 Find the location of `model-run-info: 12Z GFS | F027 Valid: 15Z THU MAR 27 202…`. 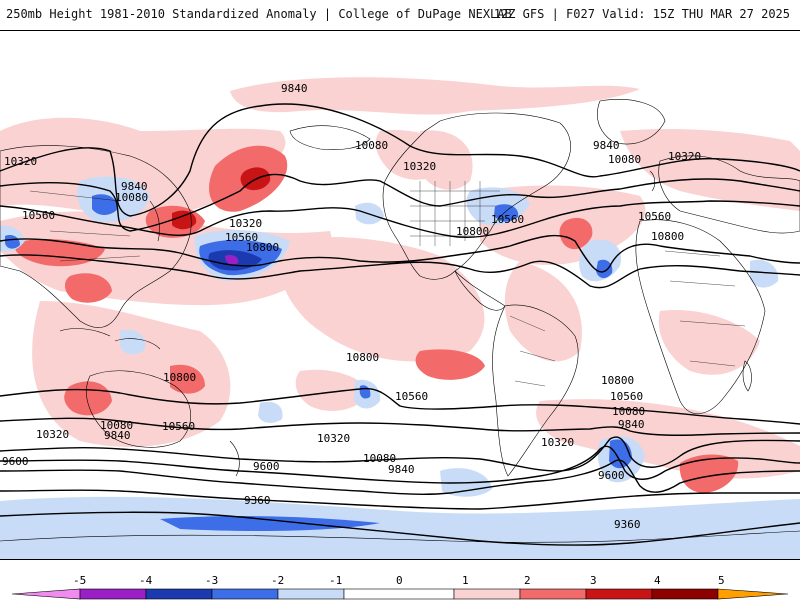

model-run-info: 12Z GFS | F027 Valid: 15Z THU MAR 27 202… is located at coordinates (641, 14).